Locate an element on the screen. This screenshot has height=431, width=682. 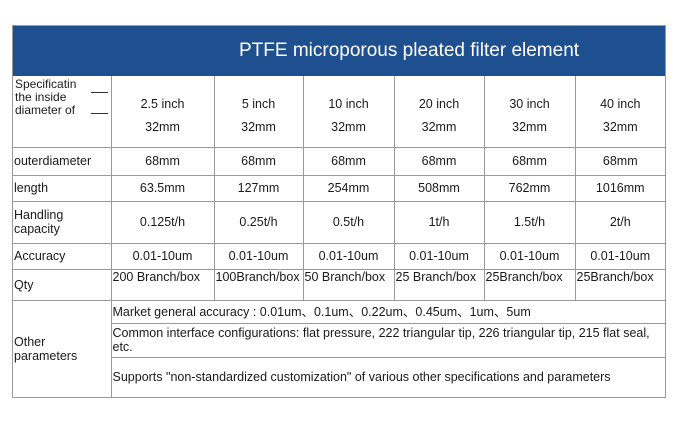
table-cell: 0.25t/h is located at coordinates (258, 222).